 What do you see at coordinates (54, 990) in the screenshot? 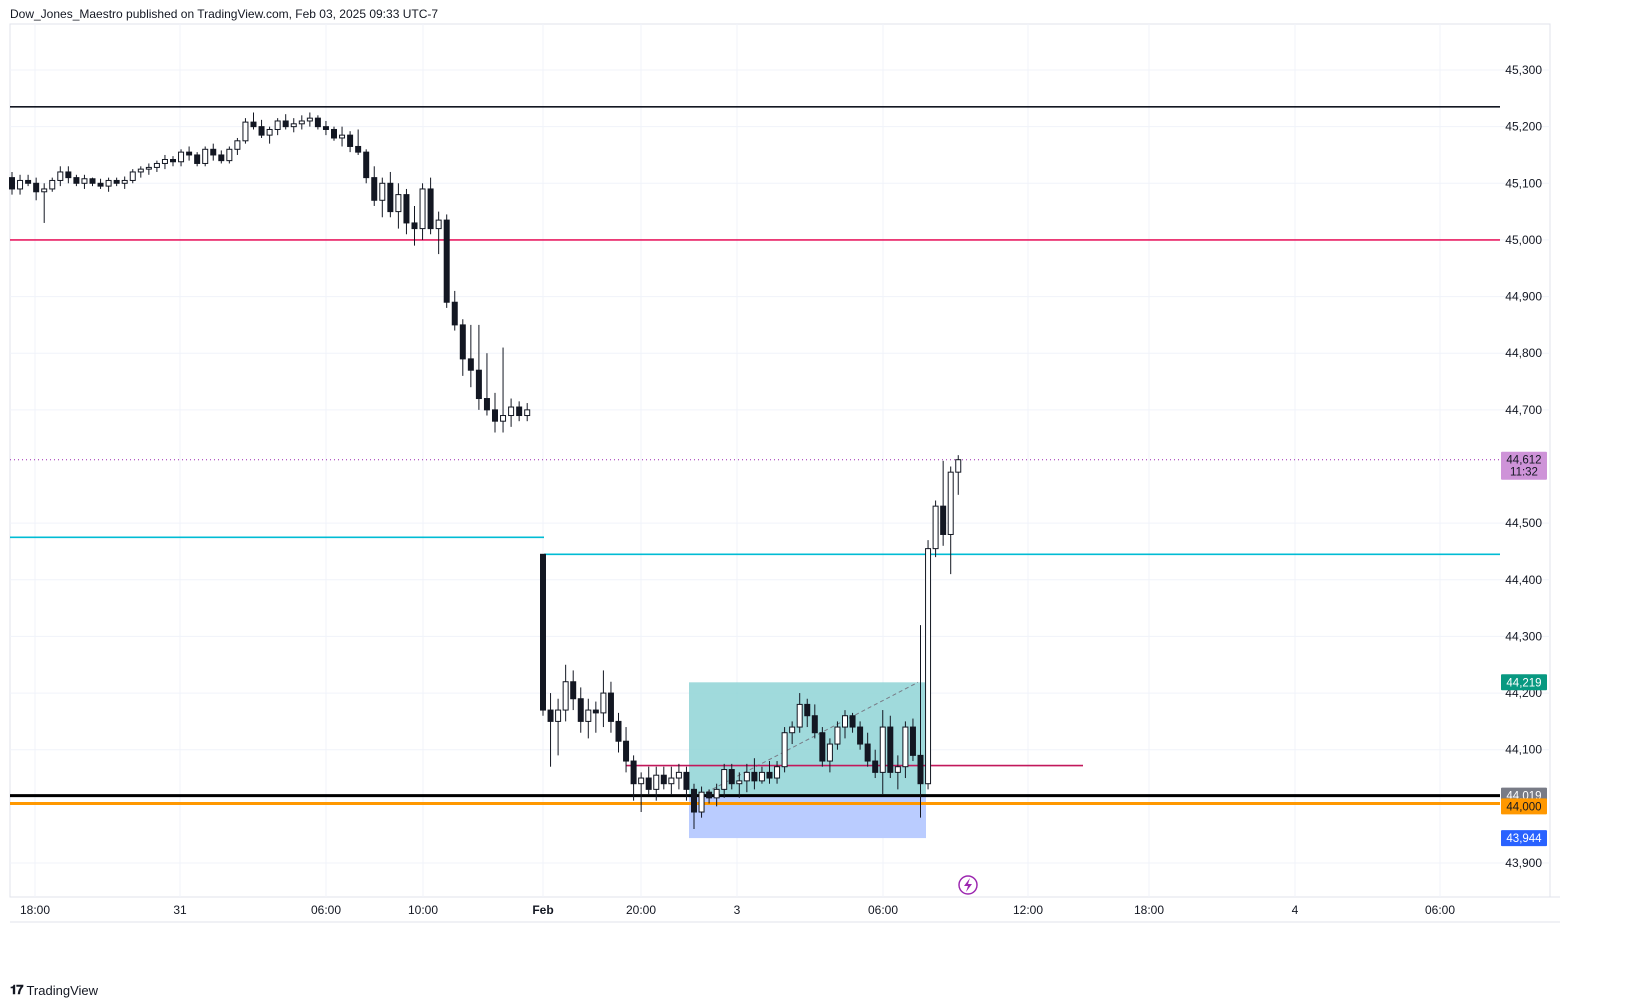
I see `branding: 𝟏𝟕 TradingView` at bounding box center [54, 990].